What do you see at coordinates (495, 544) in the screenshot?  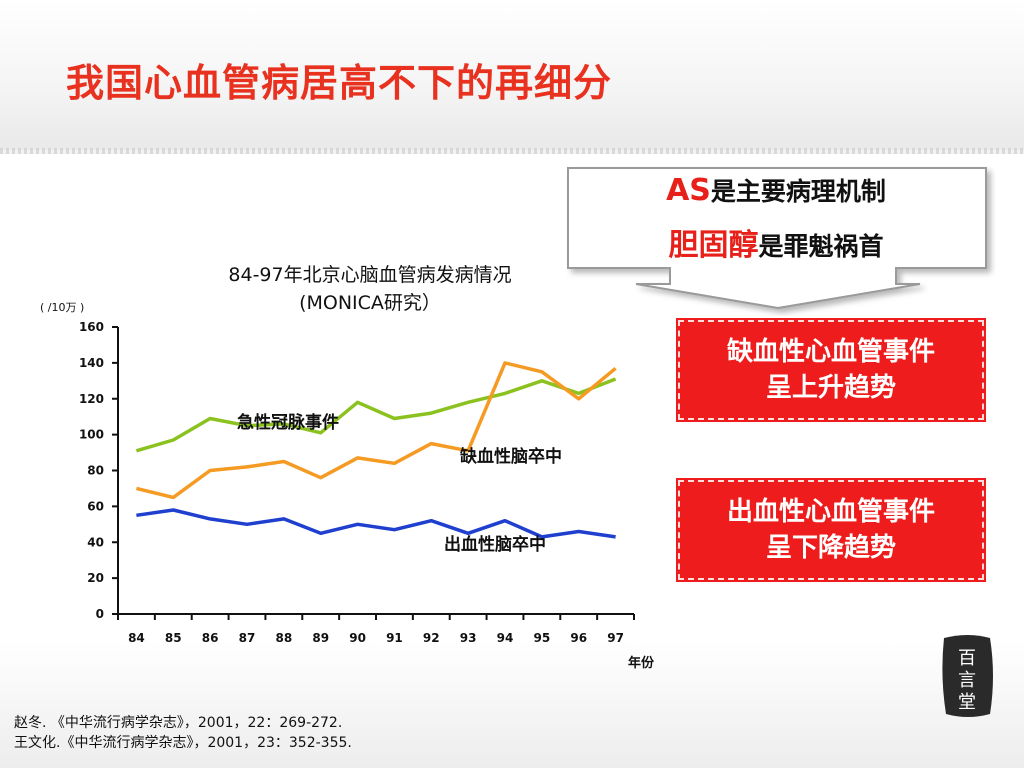 I see `hemorrhagic-stroke-label: 出血性脑卒中` at bounding box center [495, 544].